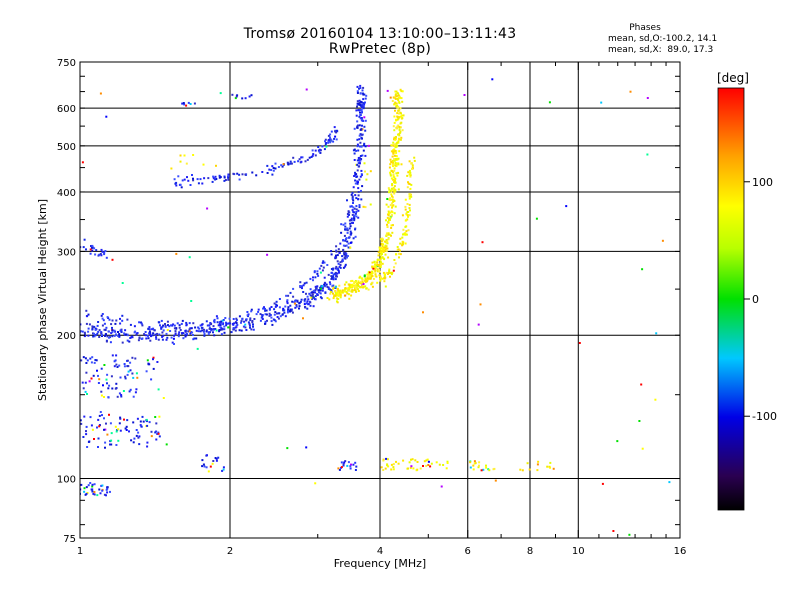 This screenshot has width=800, height=600. Describe the element at coordinates (578, 551) in the screenshot. I see `x-tick-label: 10` at that location.